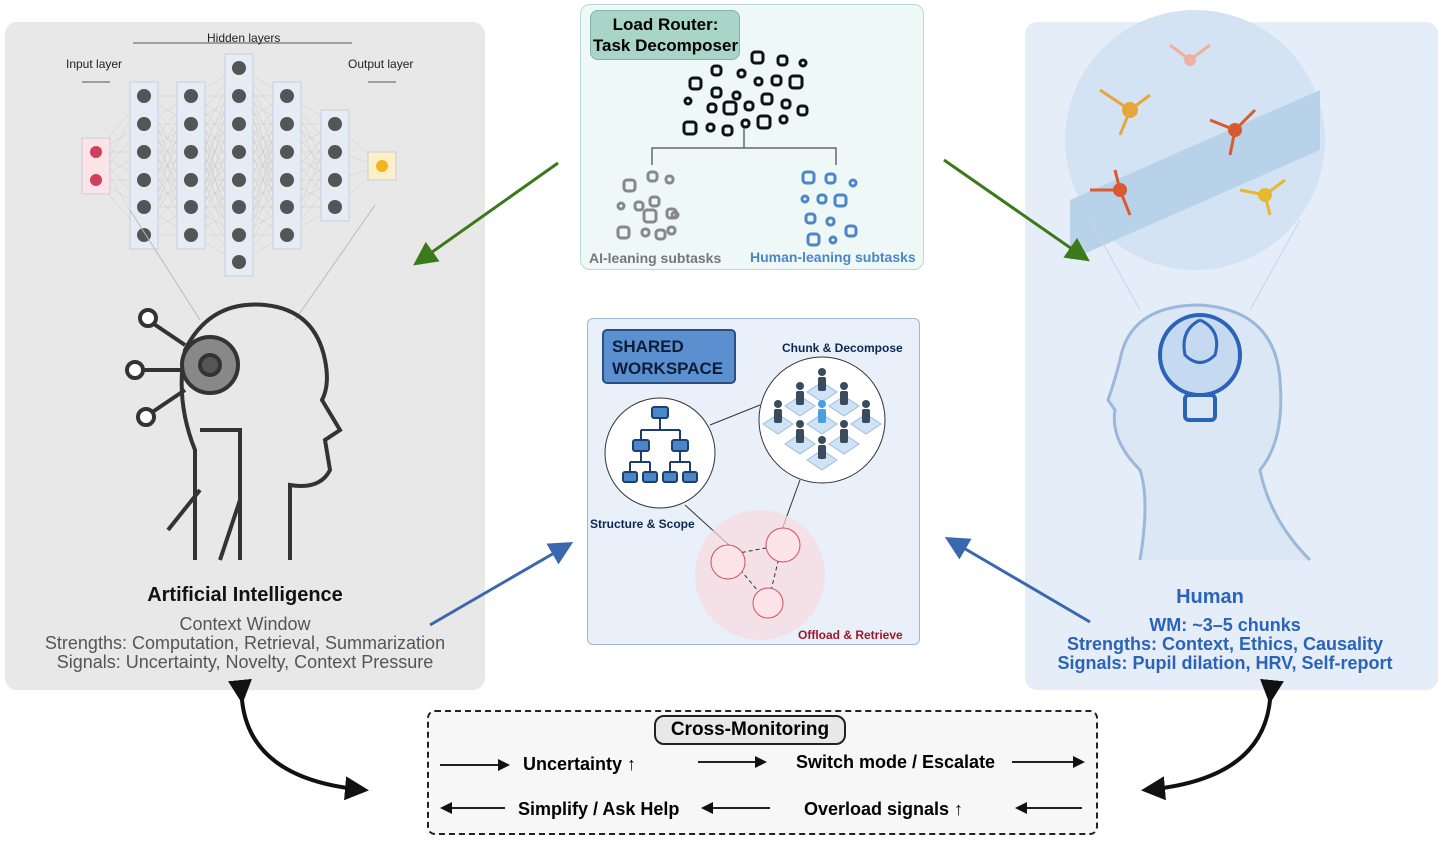  I want to click on offload-retrieve-label: Offload & Retrieve, so click(850, 635).